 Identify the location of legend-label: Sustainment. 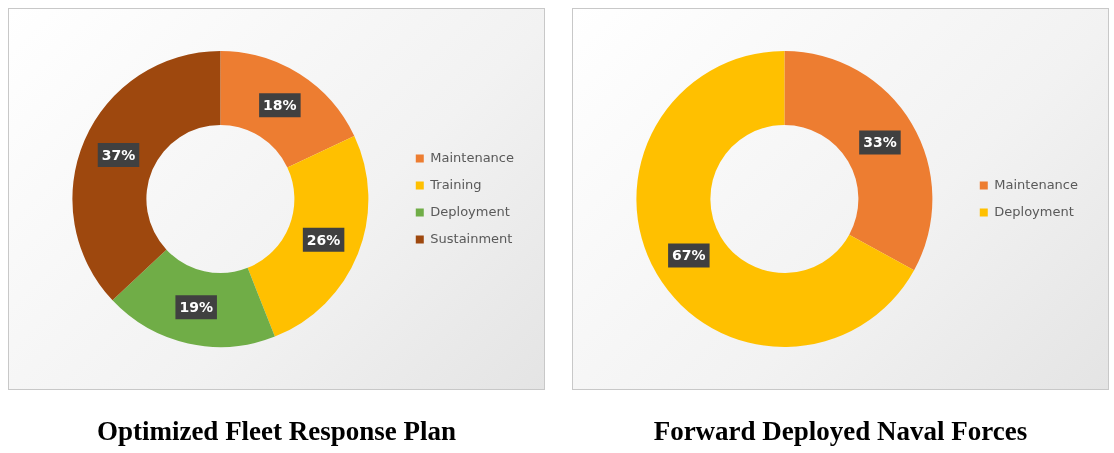
(471, 238).